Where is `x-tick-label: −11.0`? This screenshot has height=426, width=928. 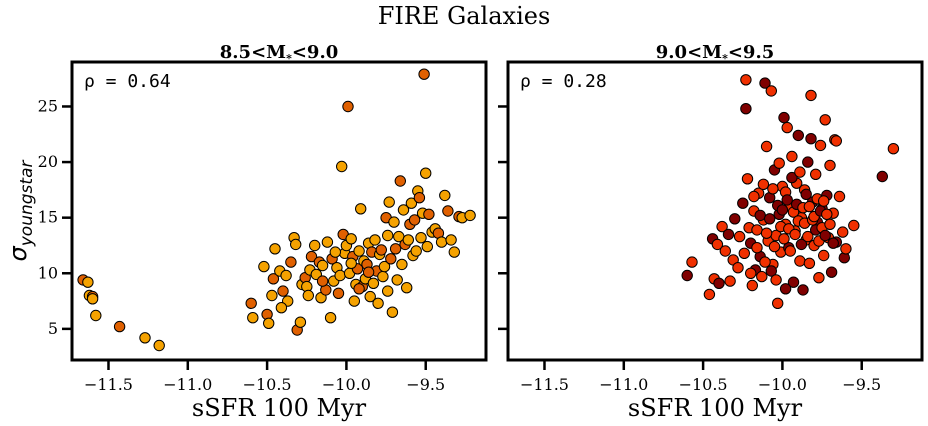 x-tick-label: −11.0 is located at coordinates (623, 384).